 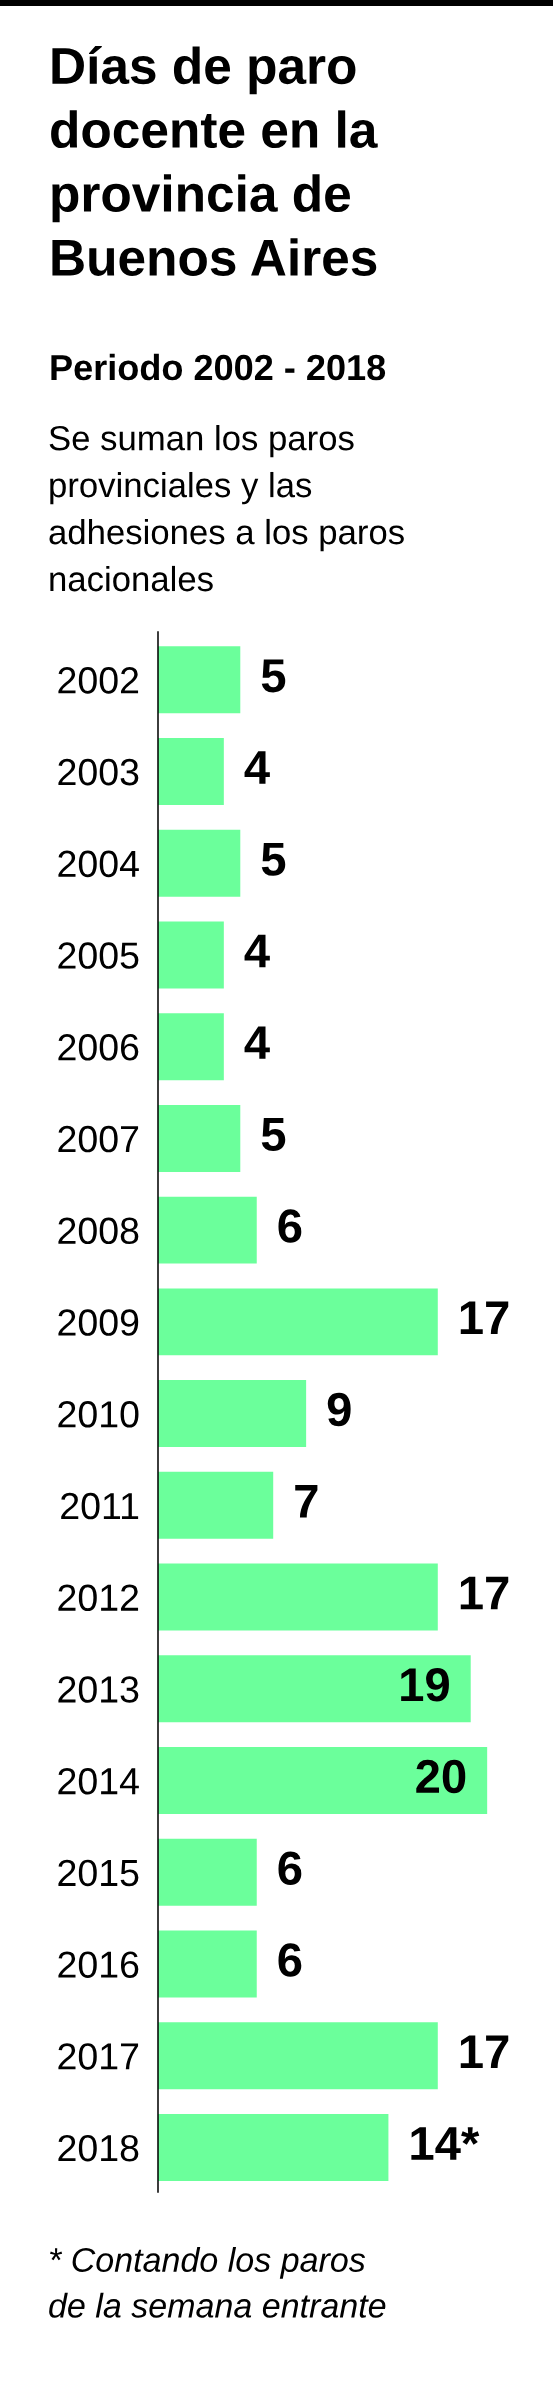 What do you see at coordinates (100, 1506) in the screenshot?
I see `y-tick-label: 2011` at bounding box center [100, 1506].